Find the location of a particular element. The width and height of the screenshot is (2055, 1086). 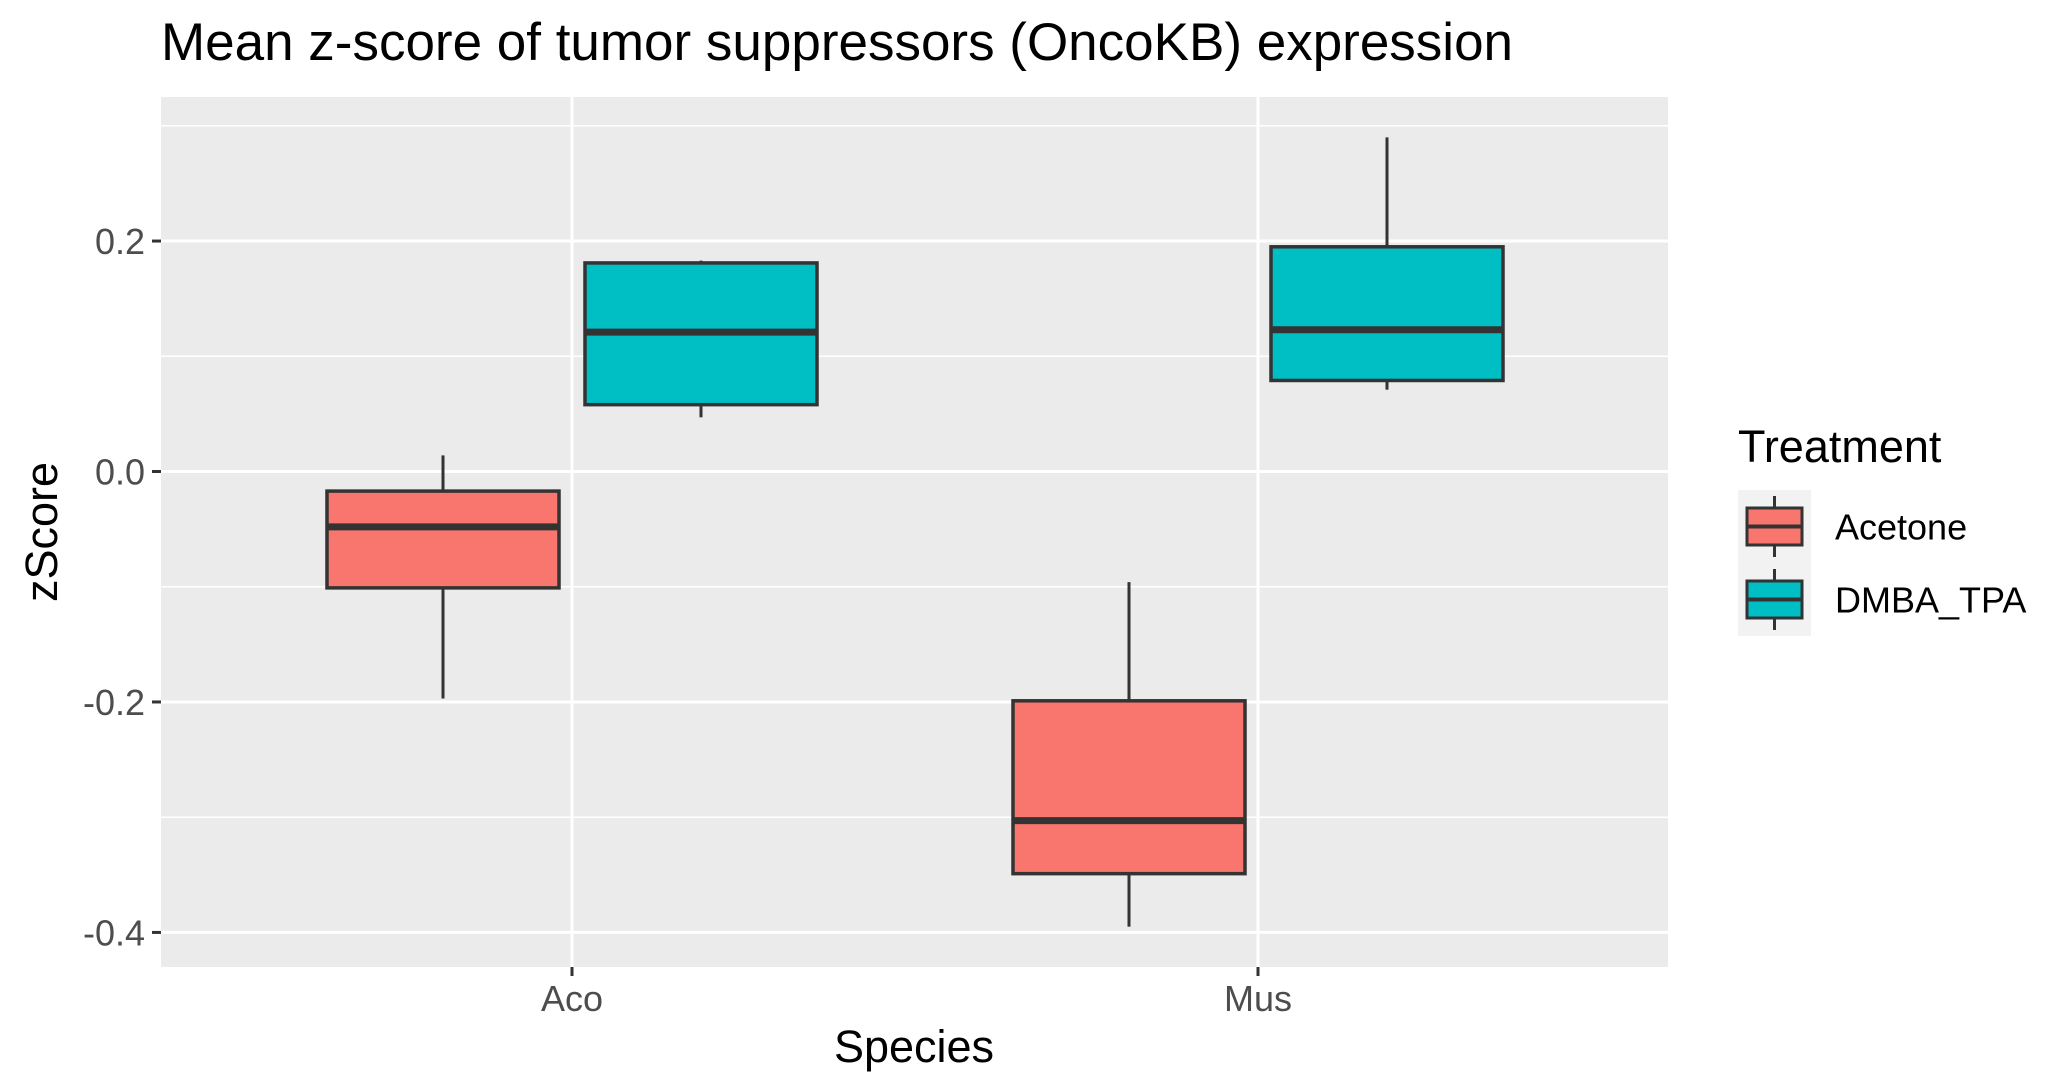

x-axis-title: Species is located at coordinates (914, 1046).